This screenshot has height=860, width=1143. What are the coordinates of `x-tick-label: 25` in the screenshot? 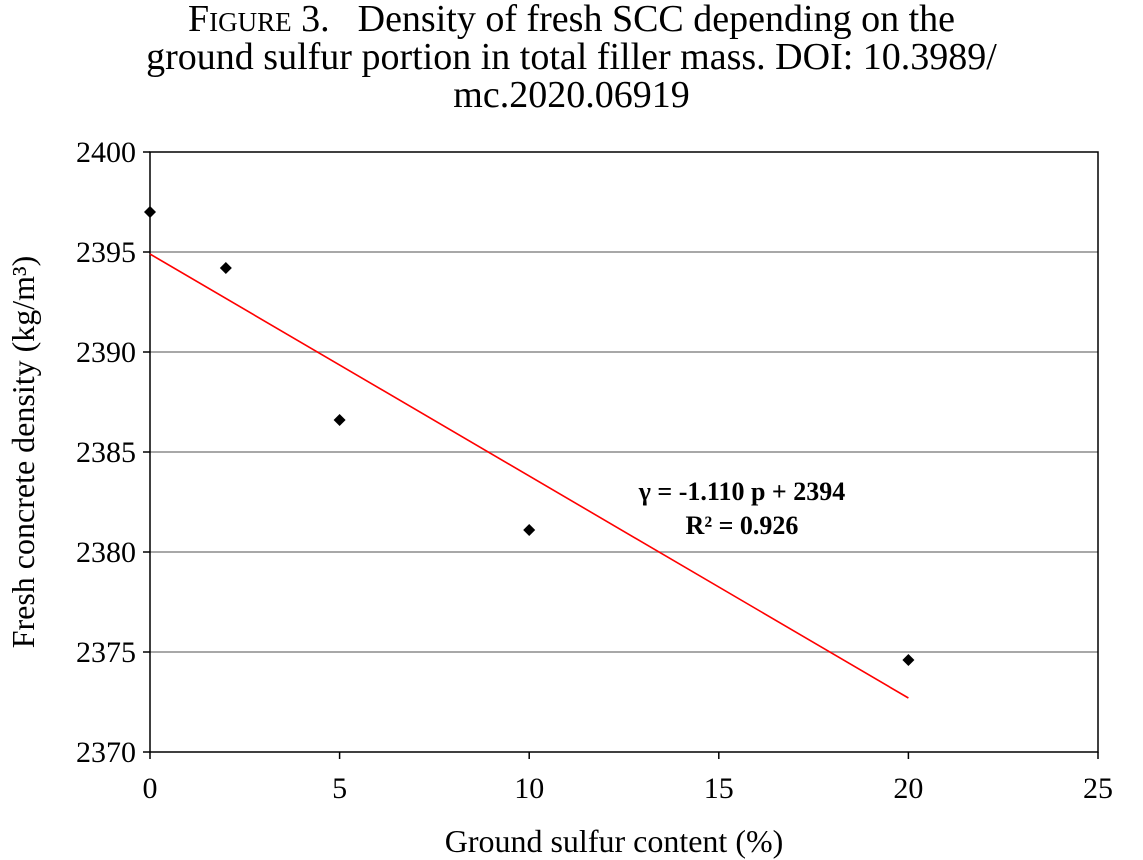 It's located at (1098, 788).